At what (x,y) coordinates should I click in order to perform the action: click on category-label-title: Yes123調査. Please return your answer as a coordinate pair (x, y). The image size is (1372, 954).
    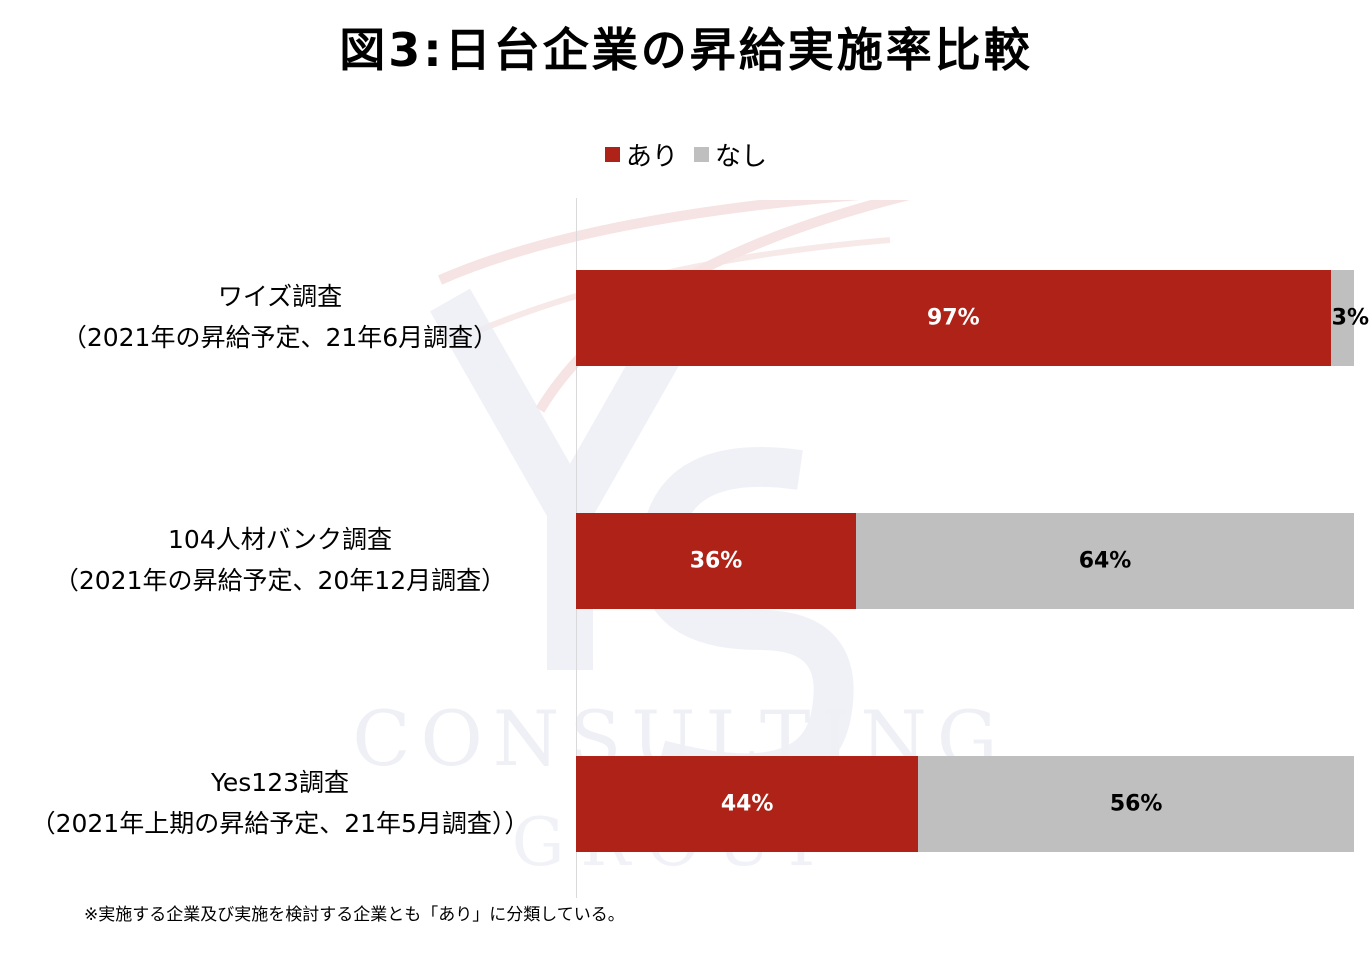
    Looking at the image, I should click on (280, 782).